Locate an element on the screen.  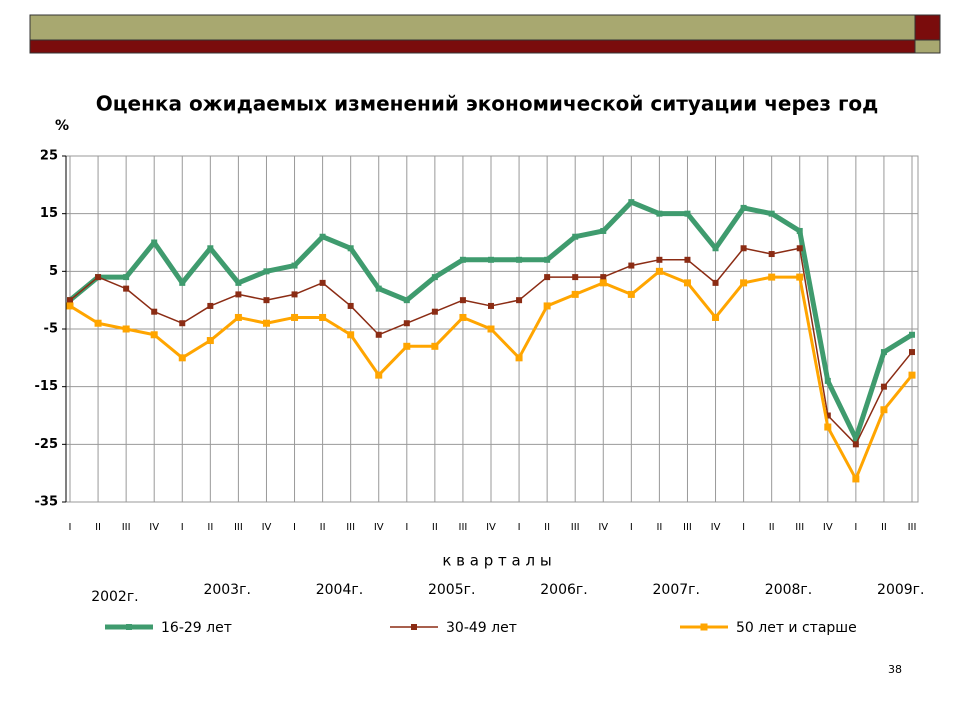
year-label: 2003г. is located at coordinates (226, 590).